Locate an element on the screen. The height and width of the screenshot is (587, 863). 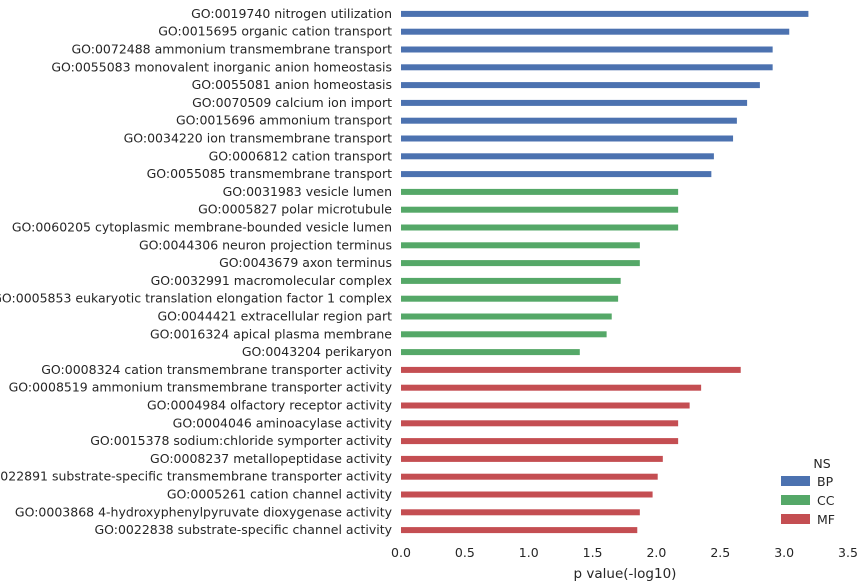
category-label: GO:0044421 extracellular region part is located at coordinates (274, 316).